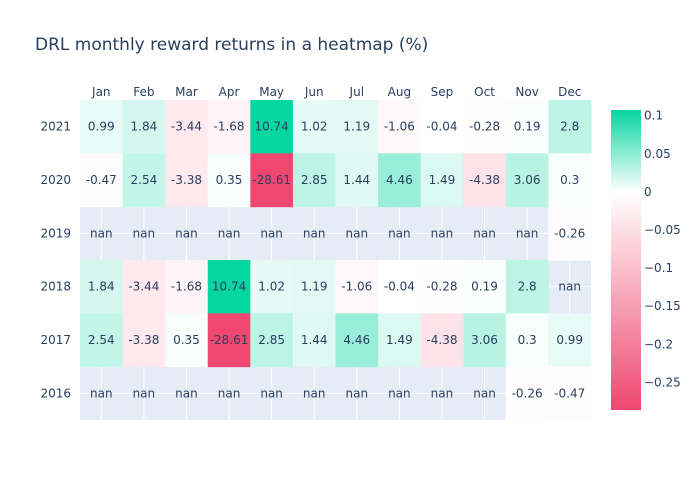 This screenshot has width=700, height=500. Describe the element at coordinates (442, 92) in the screenshot. I see `x-tick-label: Sep` at that location.